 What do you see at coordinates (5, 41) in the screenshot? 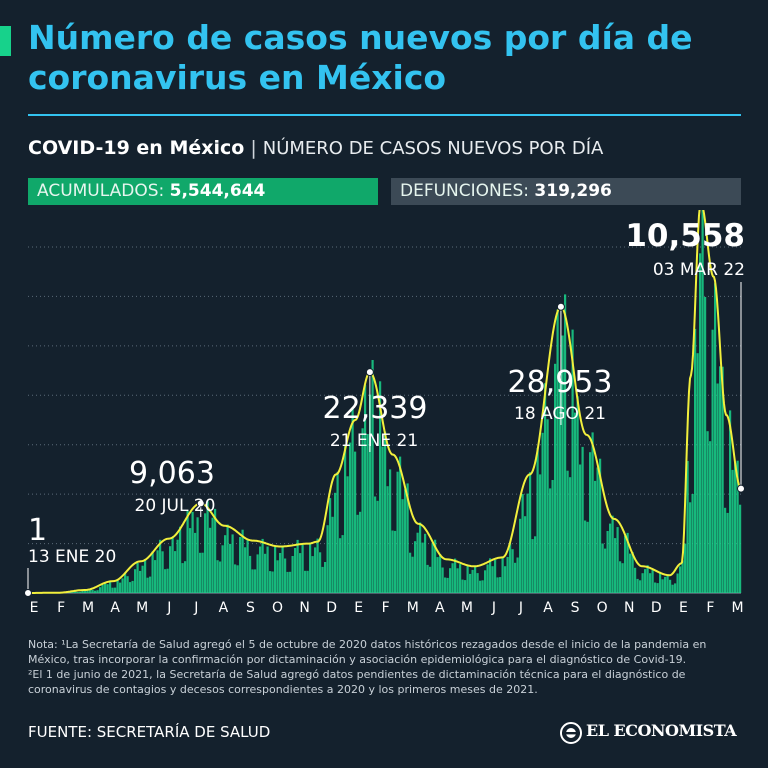
I see `accent-bar` at bounding box center [5, 41].